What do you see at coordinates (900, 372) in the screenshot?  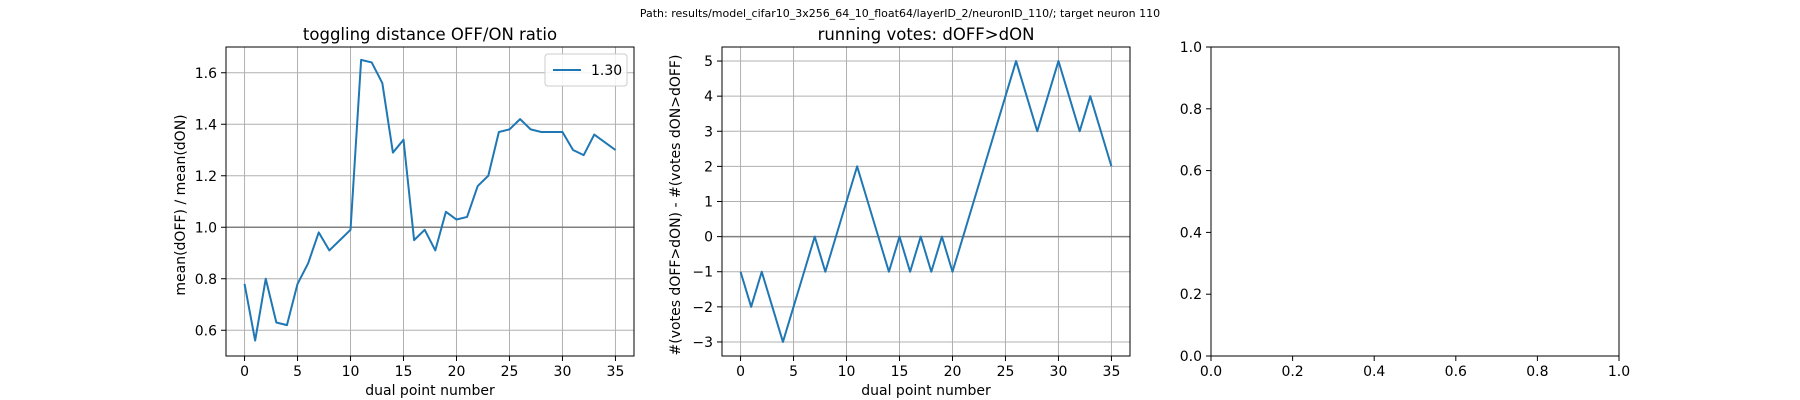 I see `votes-xtick-label-3: 15` at bounding box center [900, 372].